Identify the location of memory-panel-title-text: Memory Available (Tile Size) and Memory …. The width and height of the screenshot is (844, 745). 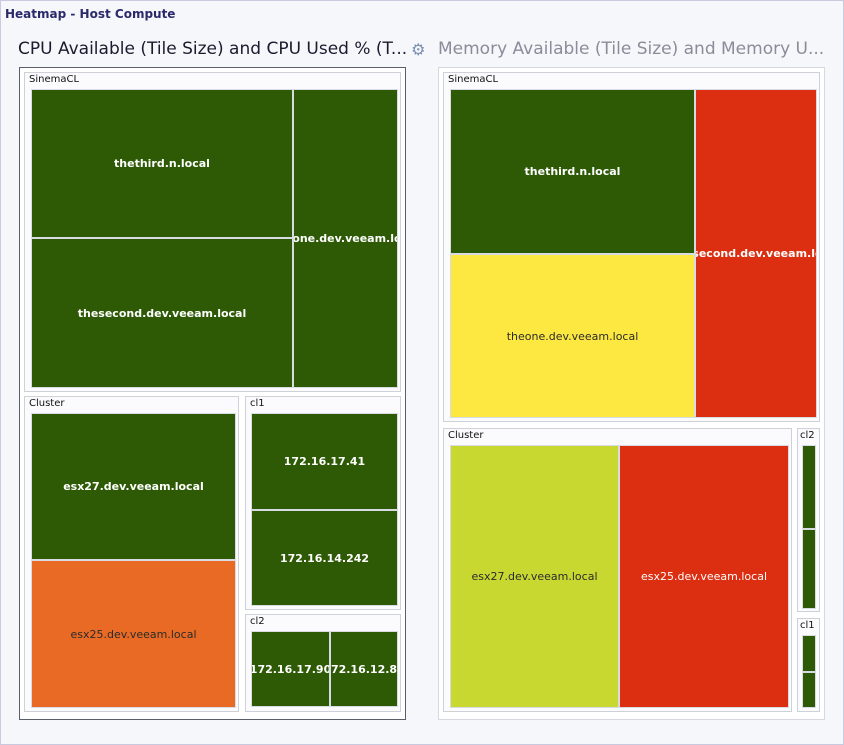
(631, 49).